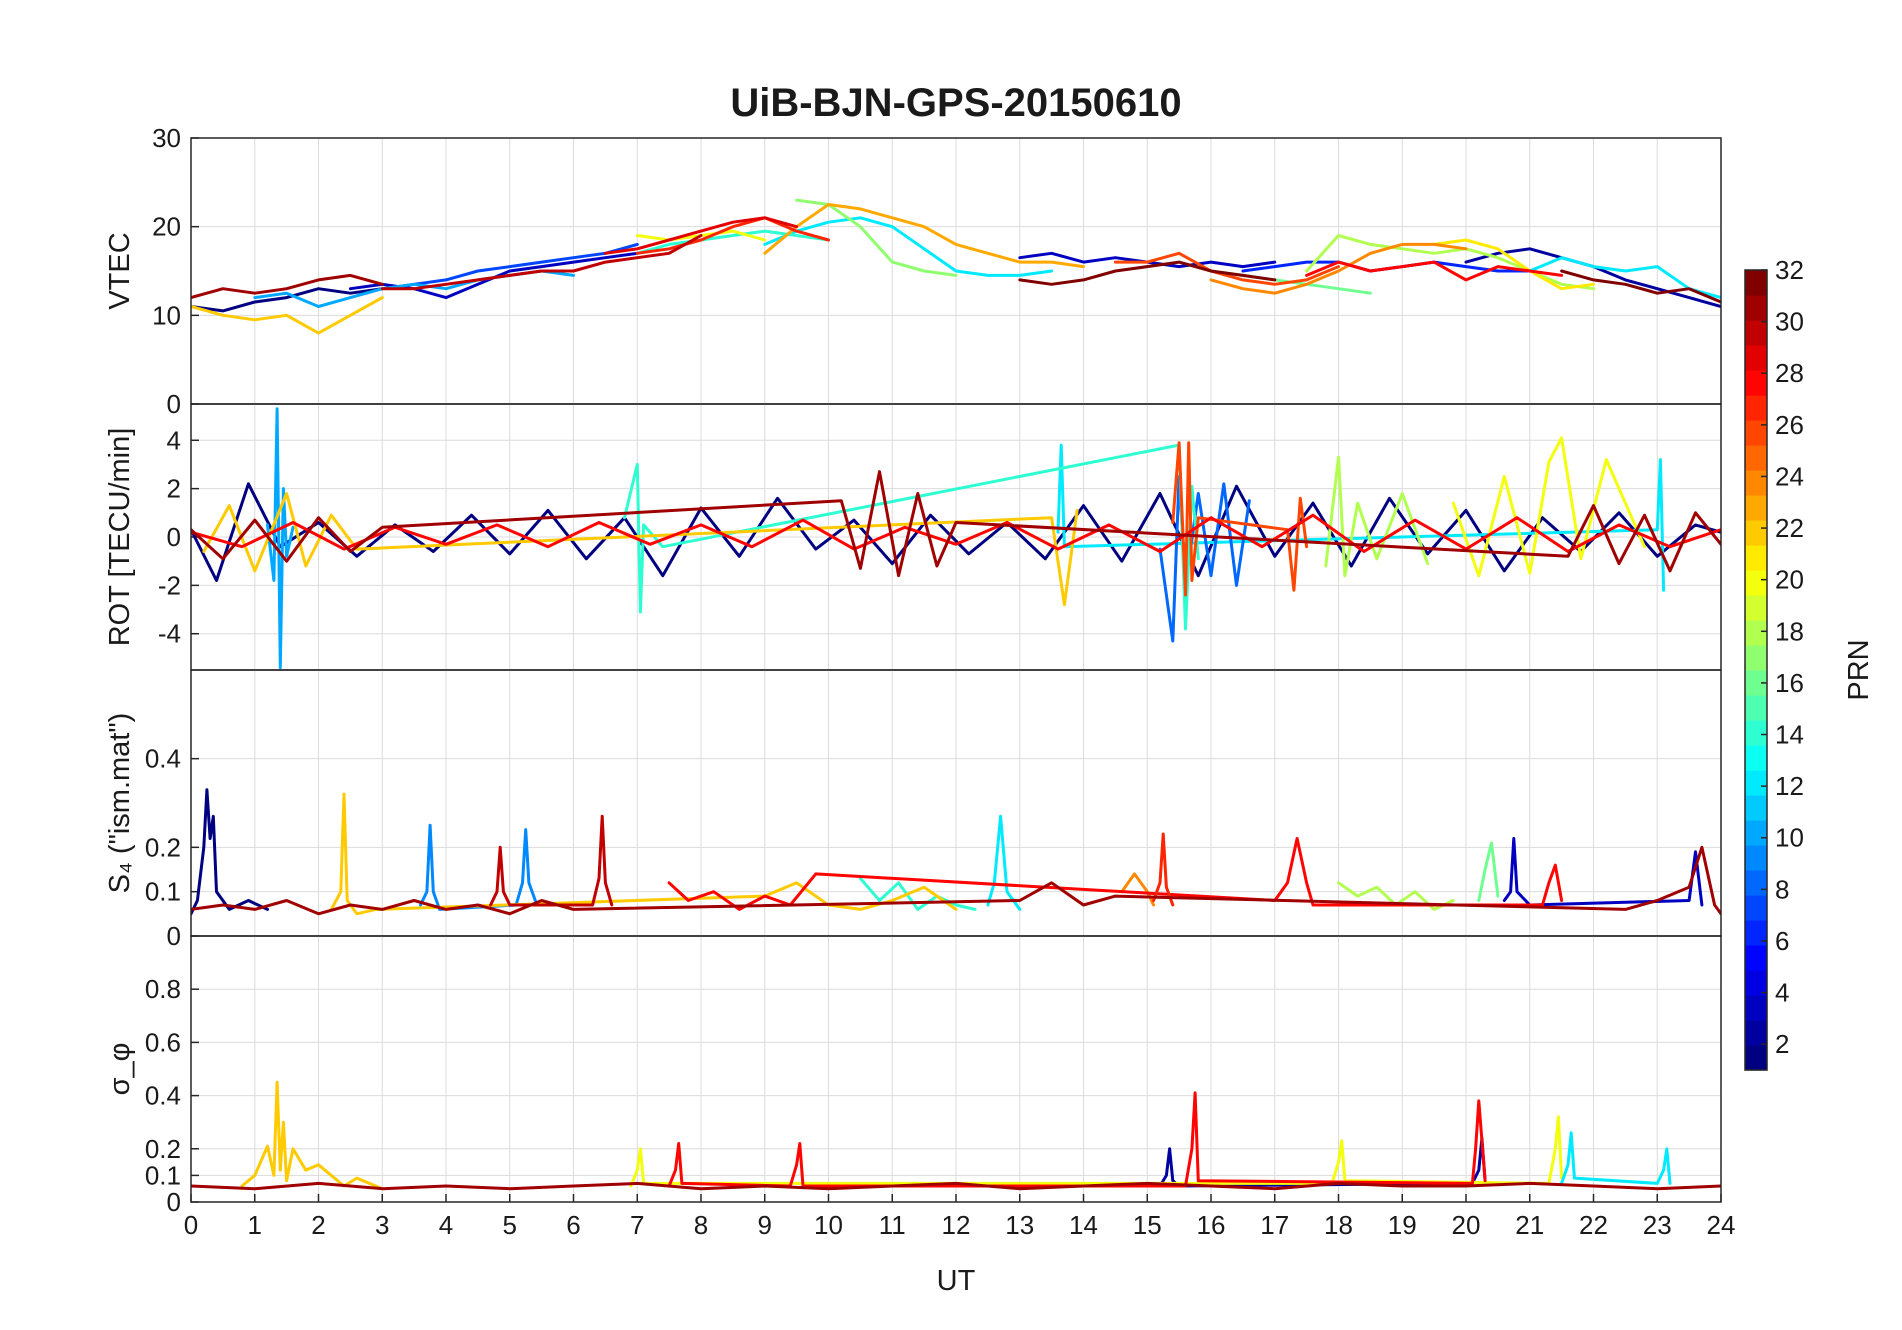 The width and height of the screenshot is (1902, 1330). Describe the element at coordinates (312, 1135) in the screenshot. I see `prn-22-line` at that location.